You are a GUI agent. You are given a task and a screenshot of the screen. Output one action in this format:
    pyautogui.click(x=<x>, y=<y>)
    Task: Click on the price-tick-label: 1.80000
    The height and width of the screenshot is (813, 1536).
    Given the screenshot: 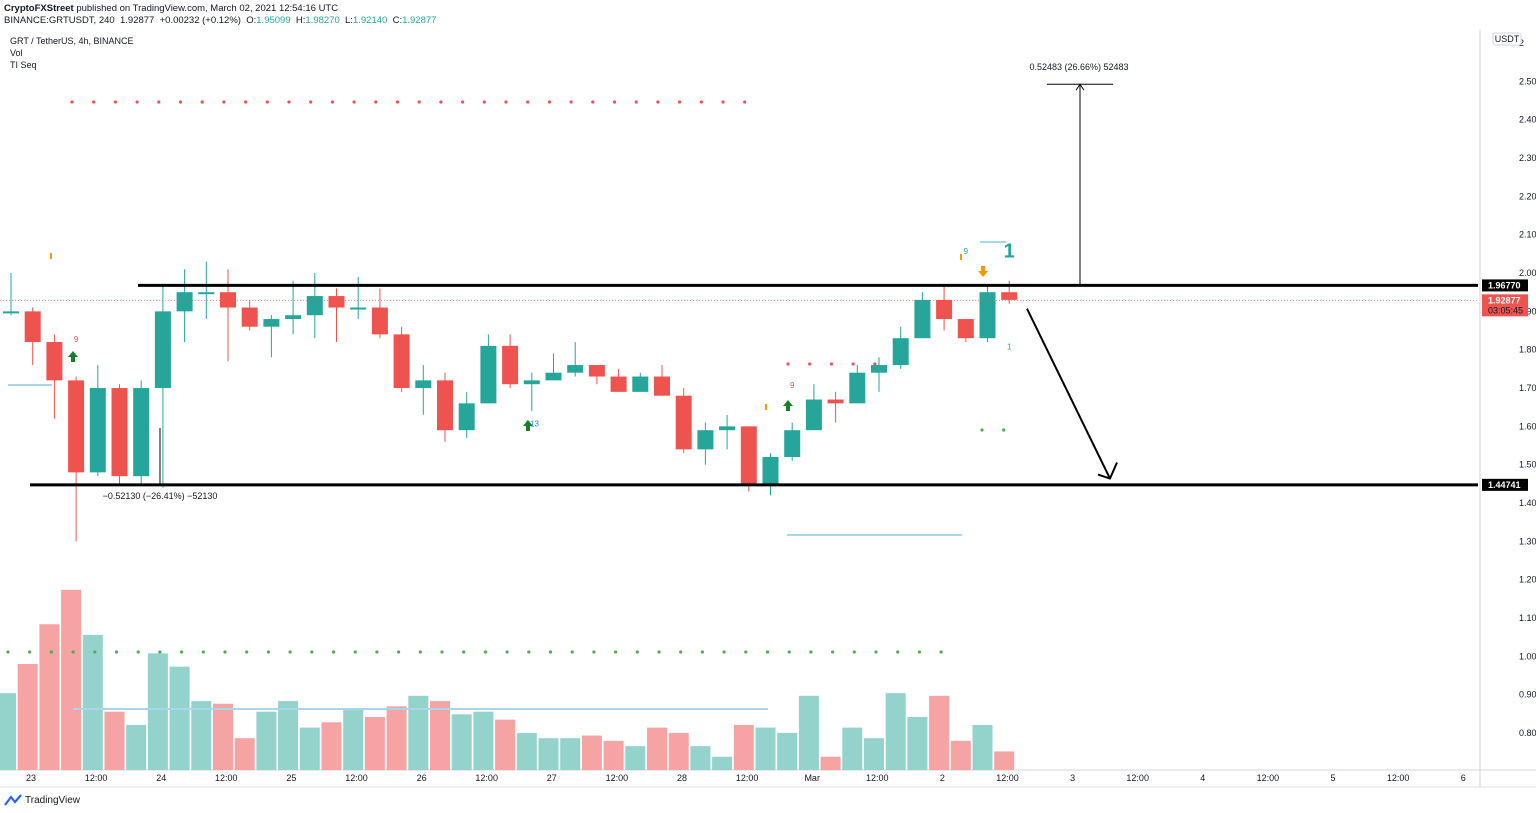 What is the action you would take?
    pyautogui.click(x=1527, y=350)
    